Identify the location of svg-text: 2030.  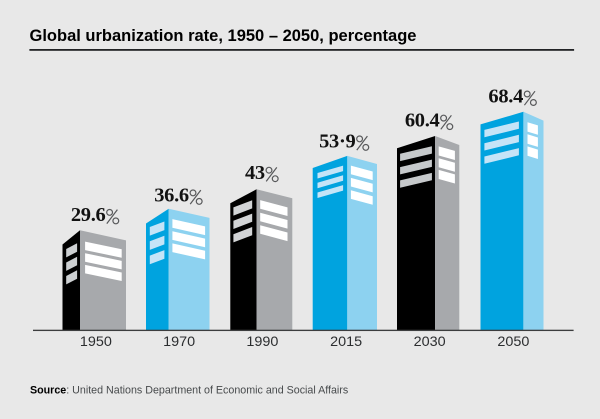
(430, 341).